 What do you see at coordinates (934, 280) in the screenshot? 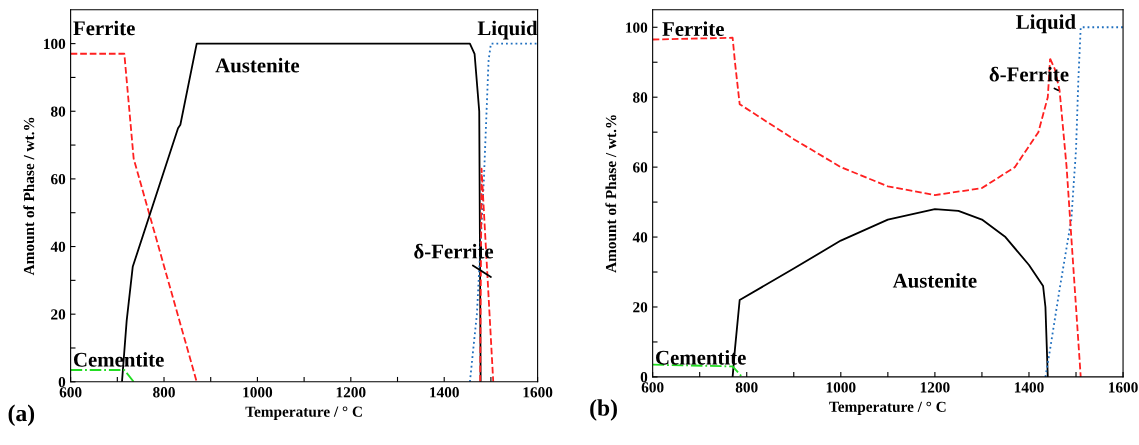
I see `text: Austenite` at bounding box center [934, 280].